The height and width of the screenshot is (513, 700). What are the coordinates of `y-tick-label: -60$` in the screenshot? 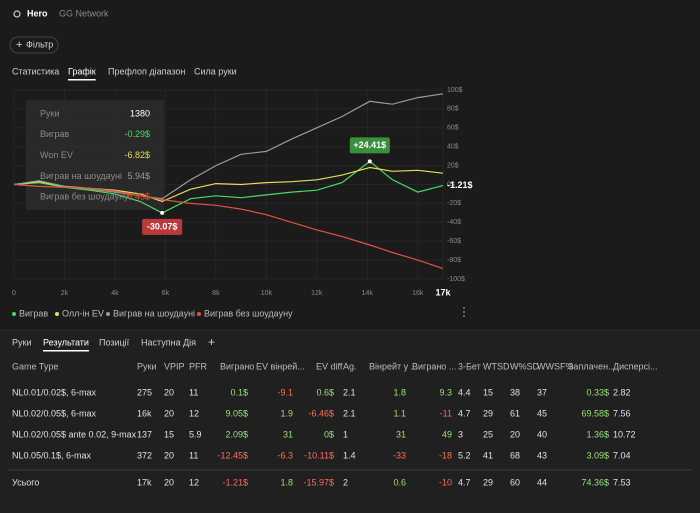 It's located at (454, 241).